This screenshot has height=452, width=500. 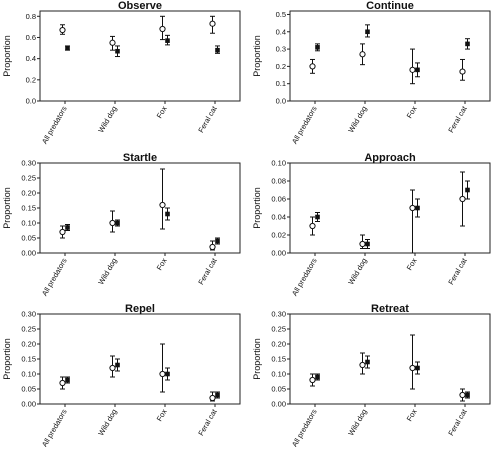 I want to click on panel-title: Repel, so click(x=140, y=309).